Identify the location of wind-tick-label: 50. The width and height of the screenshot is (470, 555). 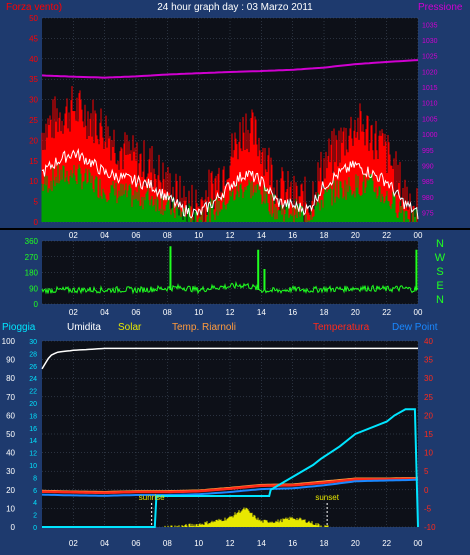
(33, 18).